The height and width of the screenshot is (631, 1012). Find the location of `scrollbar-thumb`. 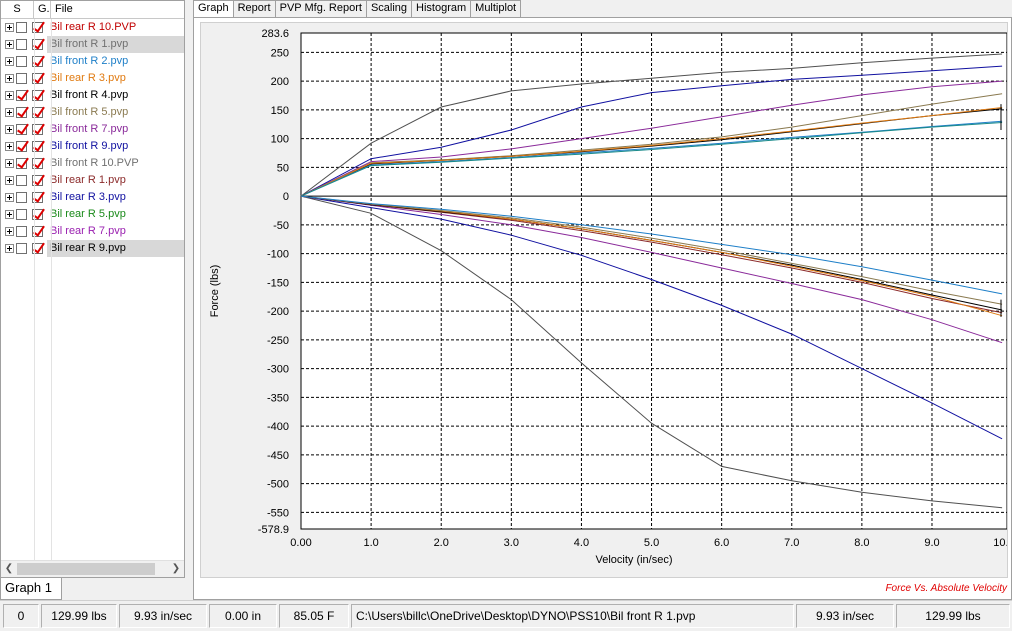

scrollbar-thumb is located at coordinates (86, 569).